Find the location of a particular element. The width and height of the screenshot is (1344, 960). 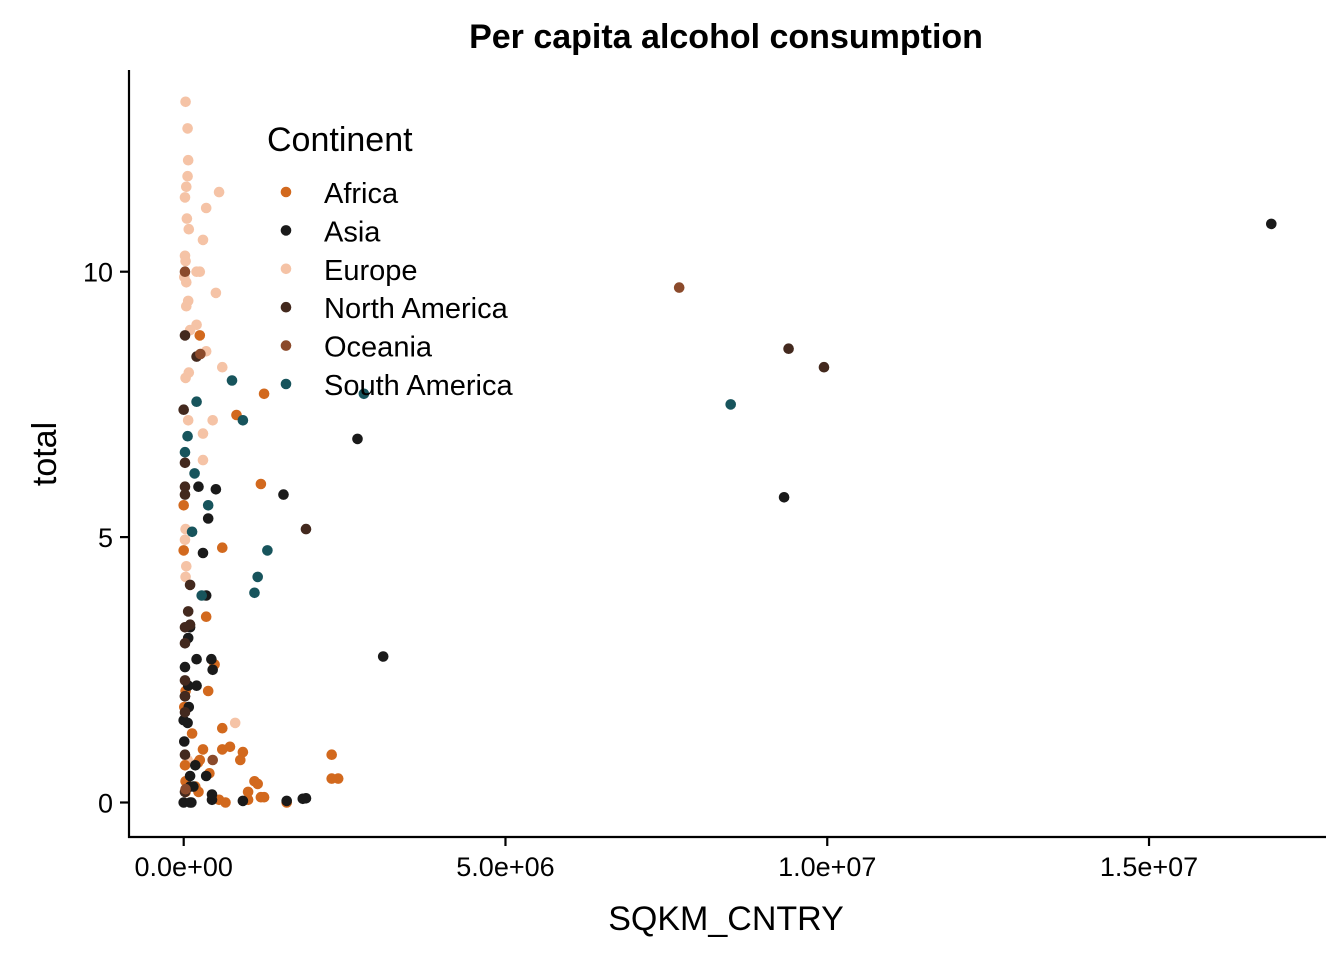

x-tick-label: 5.0e+06 is located at coordinates (505, 867).